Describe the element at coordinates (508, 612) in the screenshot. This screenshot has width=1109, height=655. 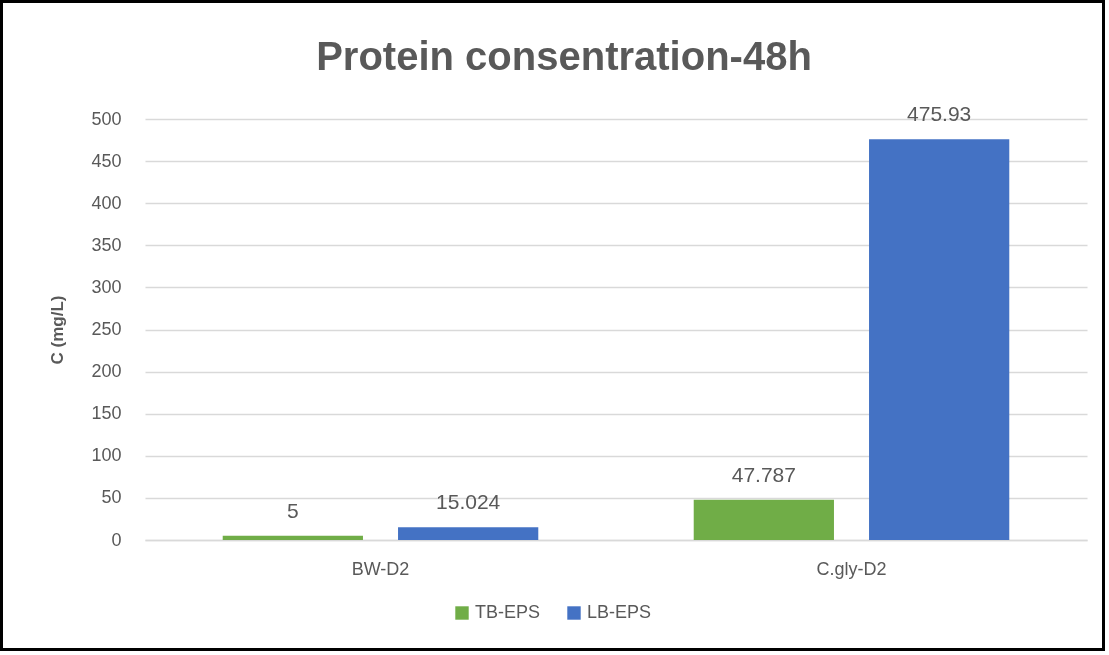
I see `legend-label: TB-EPS` at that location.